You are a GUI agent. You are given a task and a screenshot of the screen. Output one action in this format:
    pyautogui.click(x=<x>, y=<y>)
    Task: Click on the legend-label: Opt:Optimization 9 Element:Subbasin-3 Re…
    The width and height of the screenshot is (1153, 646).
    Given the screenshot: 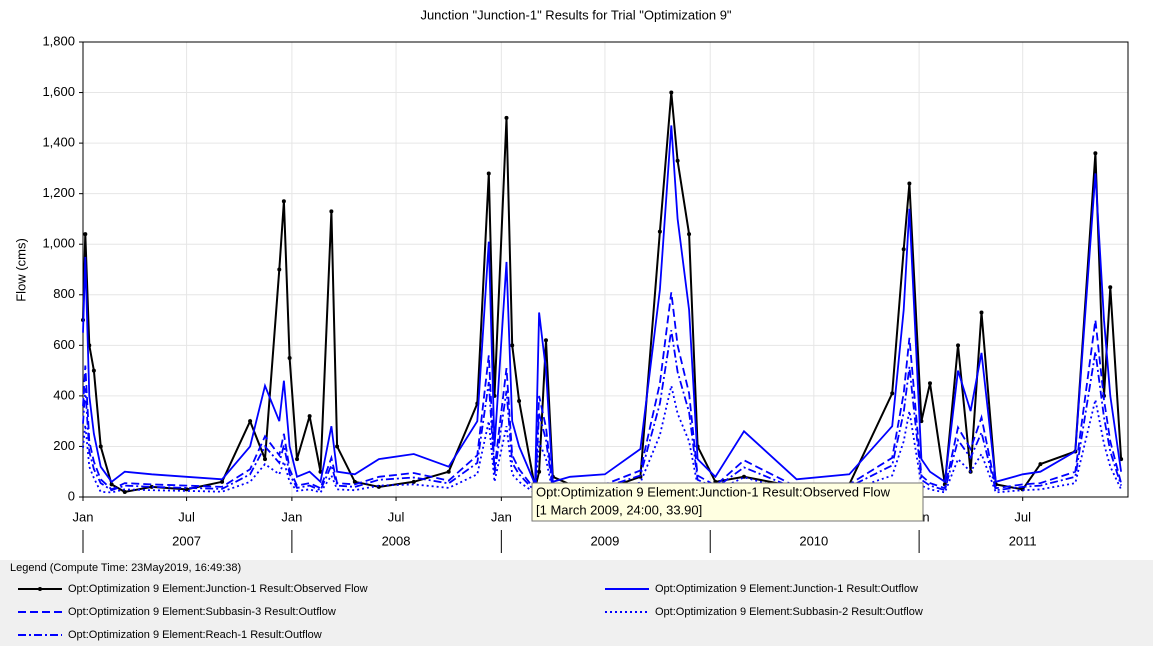 What is the action you would take?
    pyautogui.click(x=202, y=612)
    